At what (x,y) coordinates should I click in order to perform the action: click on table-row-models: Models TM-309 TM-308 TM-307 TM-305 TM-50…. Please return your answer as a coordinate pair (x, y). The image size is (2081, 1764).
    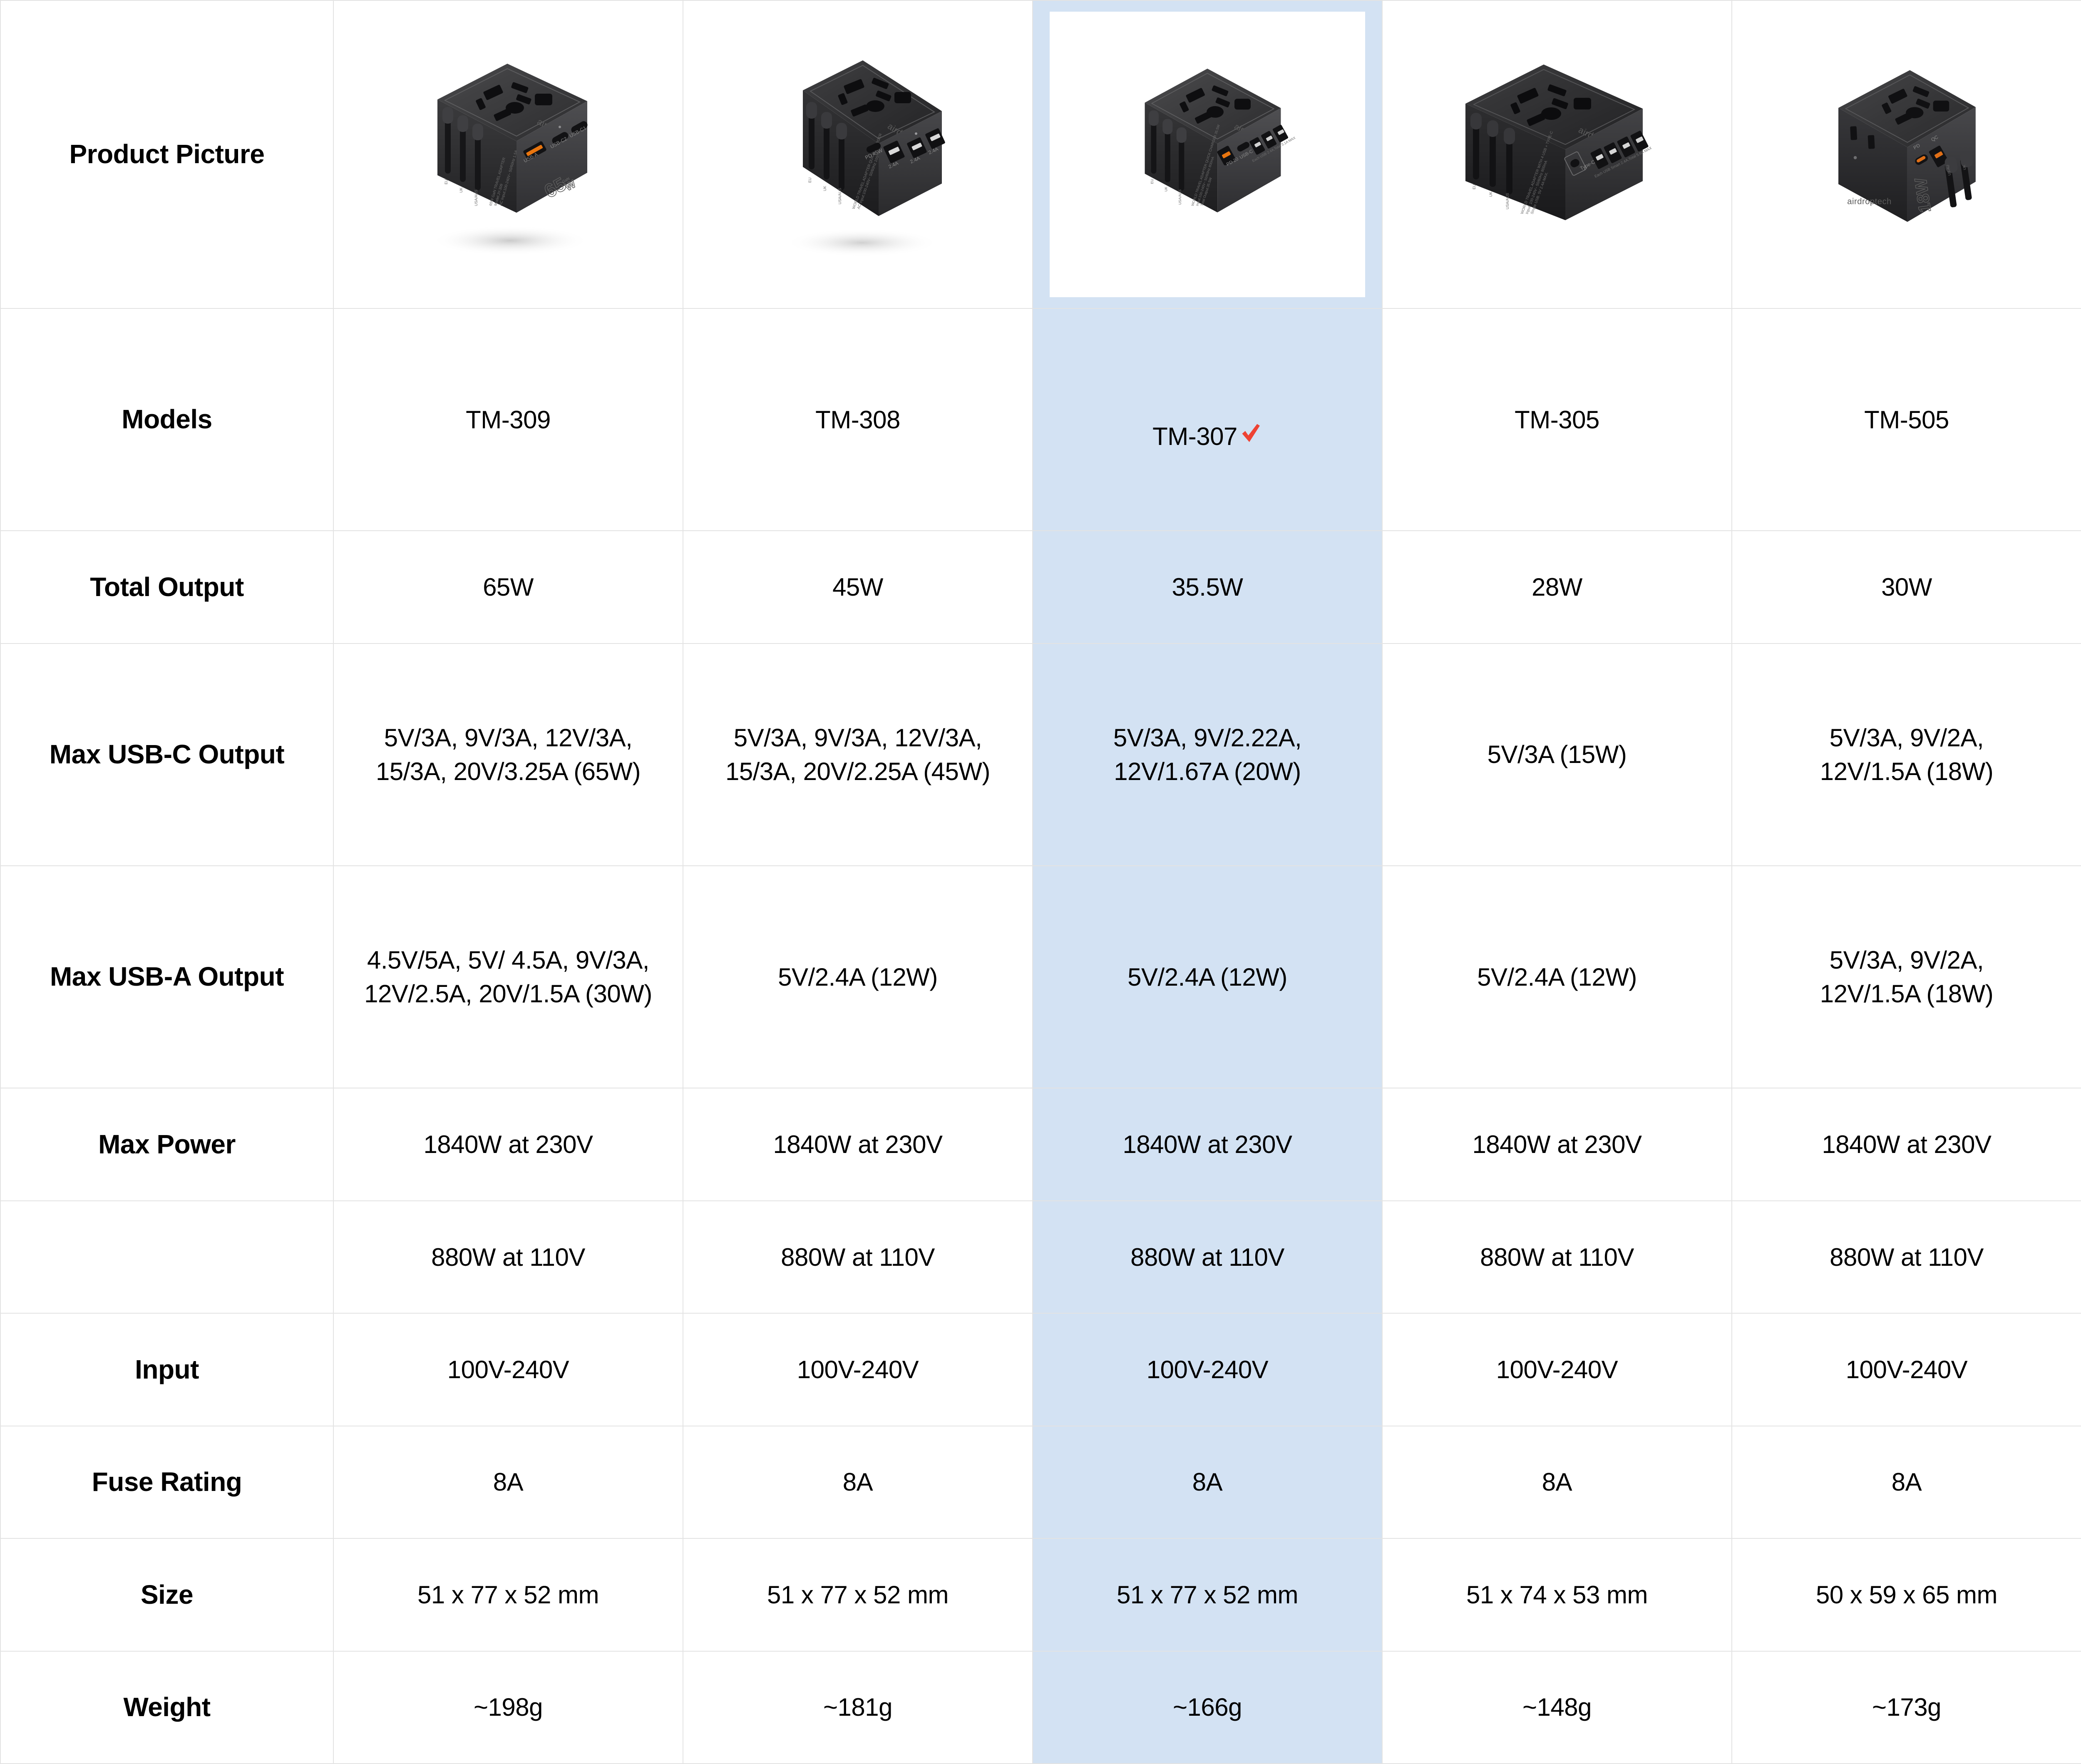
    Looking at the image, I should click on (1040, 420).